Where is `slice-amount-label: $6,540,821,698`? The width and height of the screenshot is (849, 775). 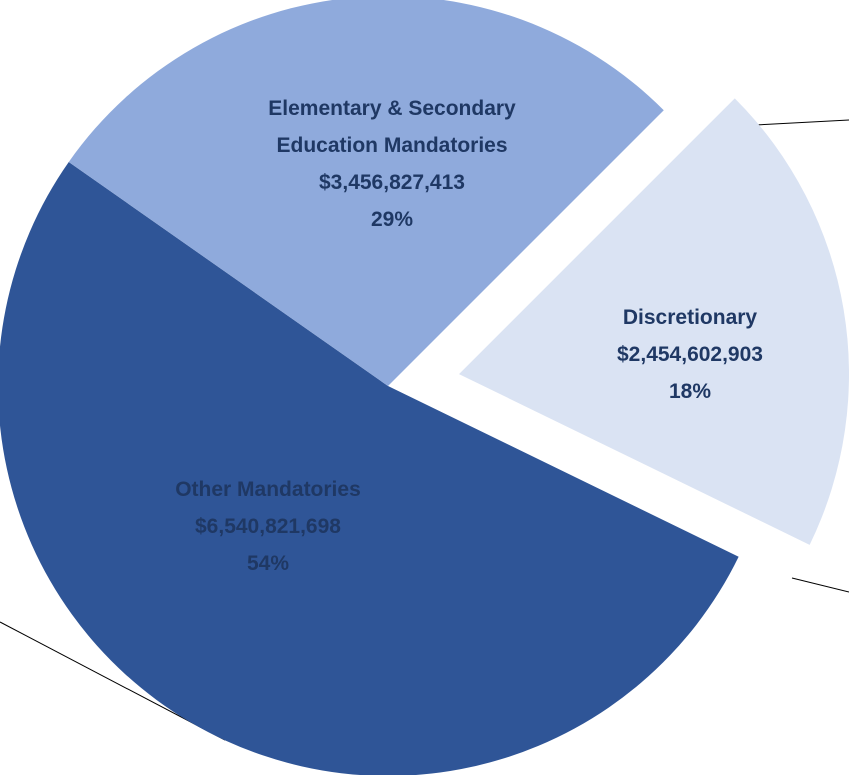
slice-amount-label: $6,540,821,698 is located at coordinates (268, 526).